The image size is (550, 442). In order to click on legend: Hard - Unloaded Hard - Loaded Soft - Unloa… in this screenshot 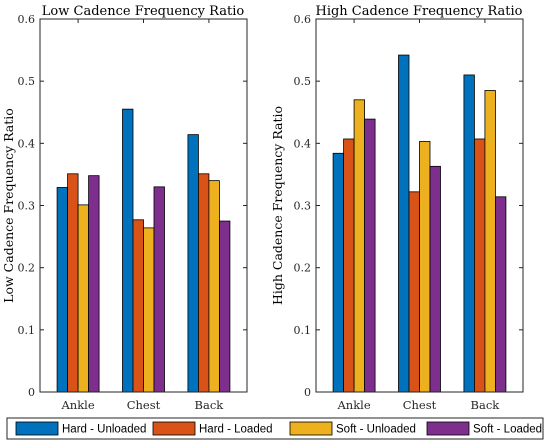, I will do `click(275, 428)`.